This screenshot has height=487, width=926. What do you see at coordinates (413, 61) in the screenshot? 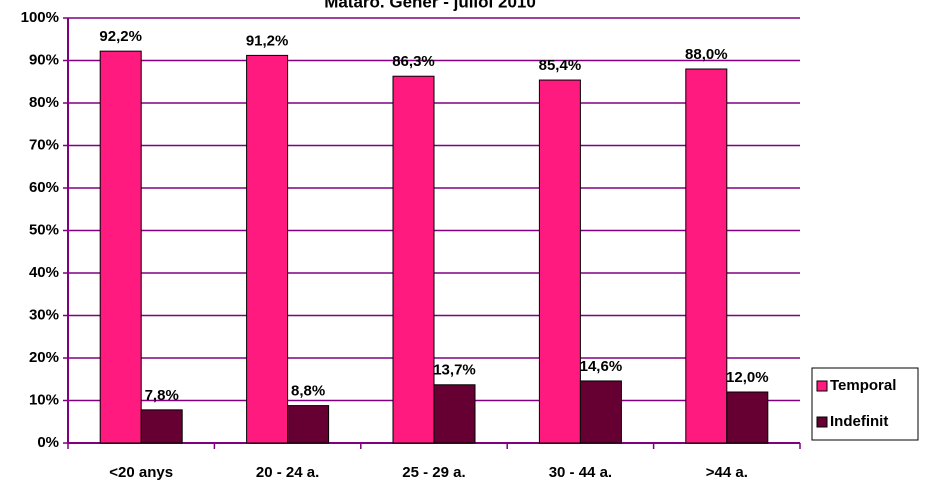
I see `data-label: 86,3%` at bounding box center [413, 61].